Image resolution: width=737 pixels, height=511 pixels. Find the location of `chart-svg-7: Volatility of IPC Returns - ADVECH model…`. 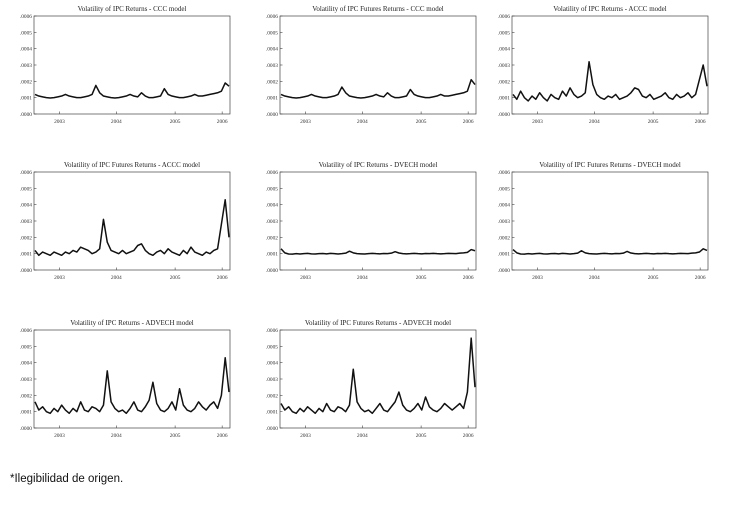

chart-svg-7: Volatility of IPC Returns - ADVECH model… is located at coordinates (125, 379).